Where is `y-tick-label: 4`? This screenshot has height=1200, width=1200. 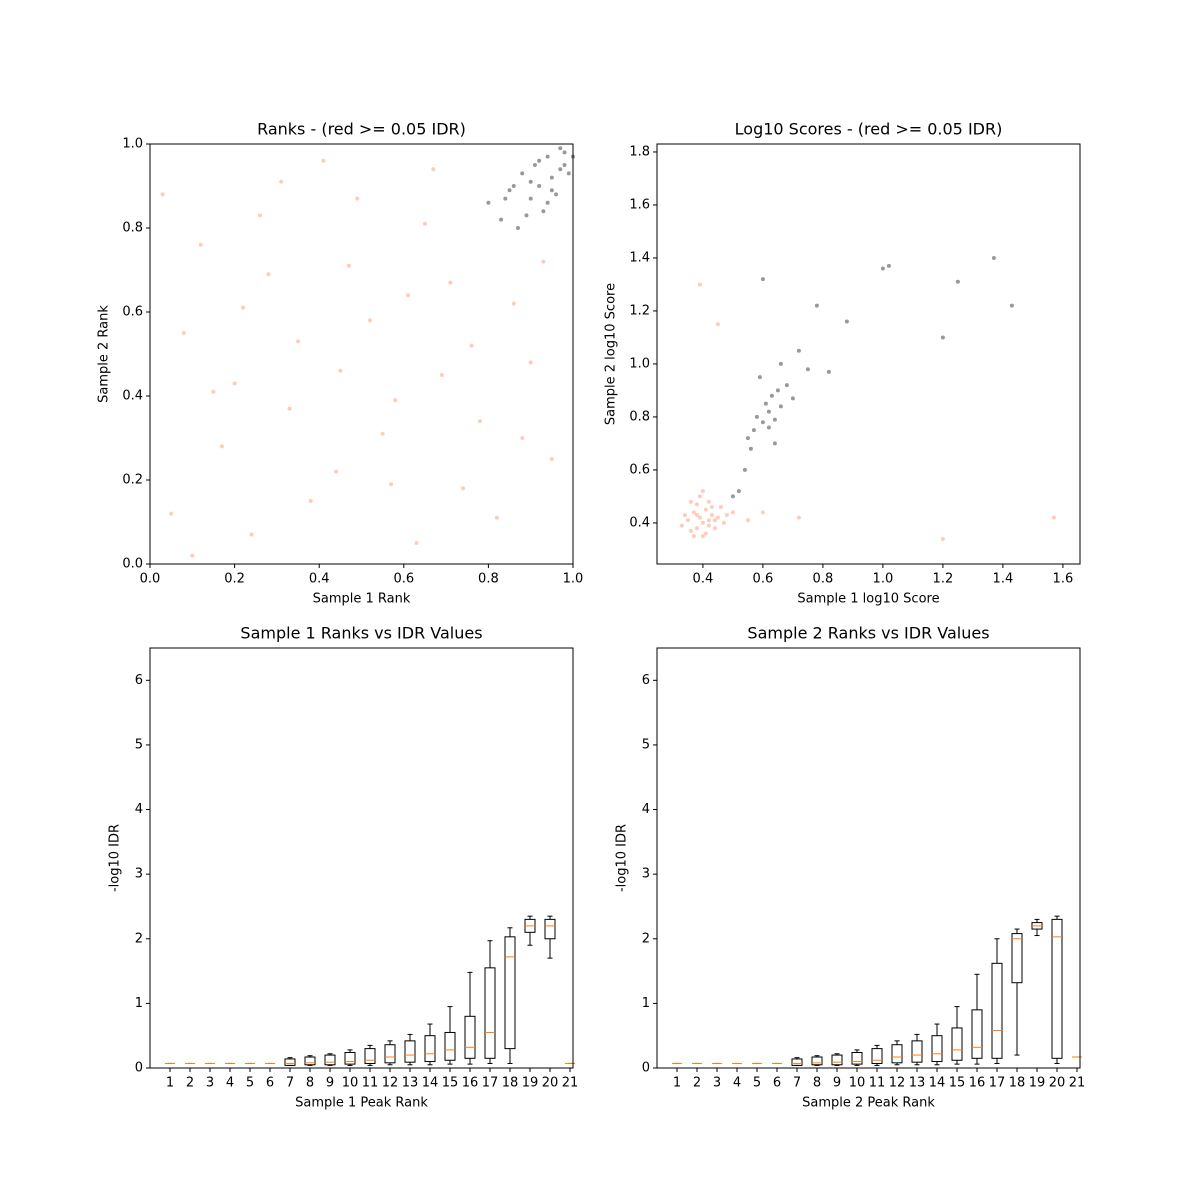
y-tick-label: 4 is located at coordinates (646, 809).